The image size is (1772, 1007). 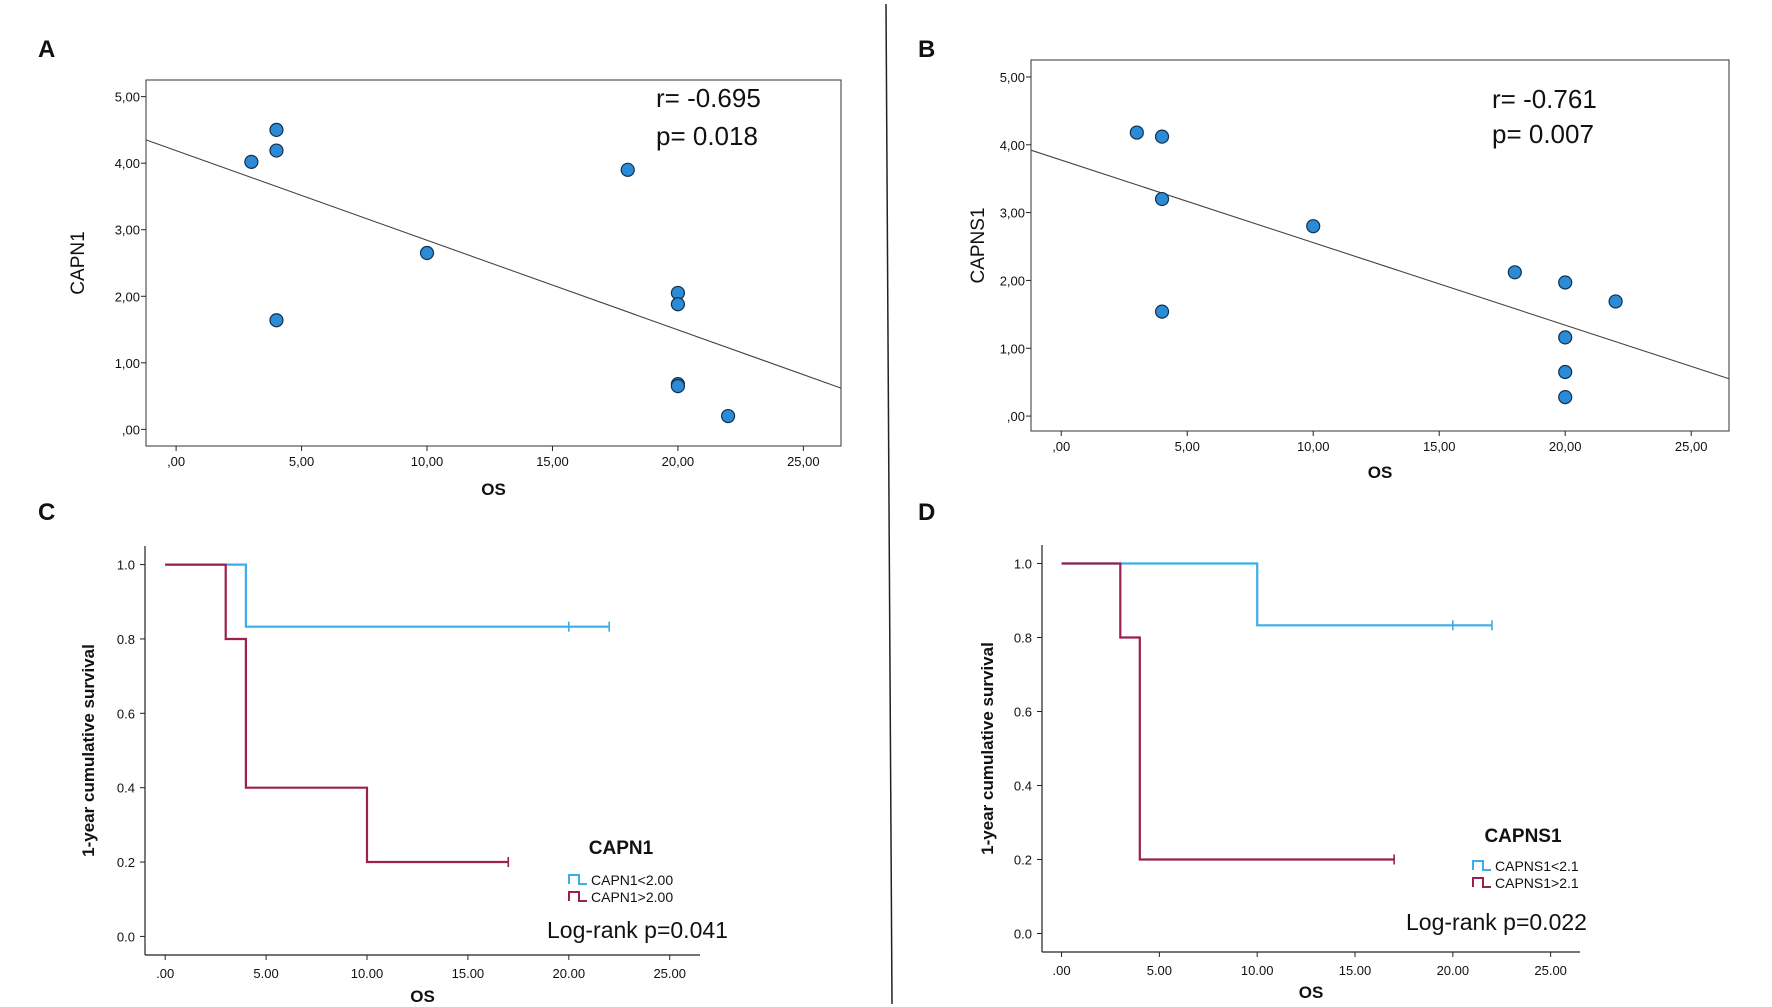 I want to click on logrank-annotation: Log-rank p=0.041, so click(x=637, y=930).